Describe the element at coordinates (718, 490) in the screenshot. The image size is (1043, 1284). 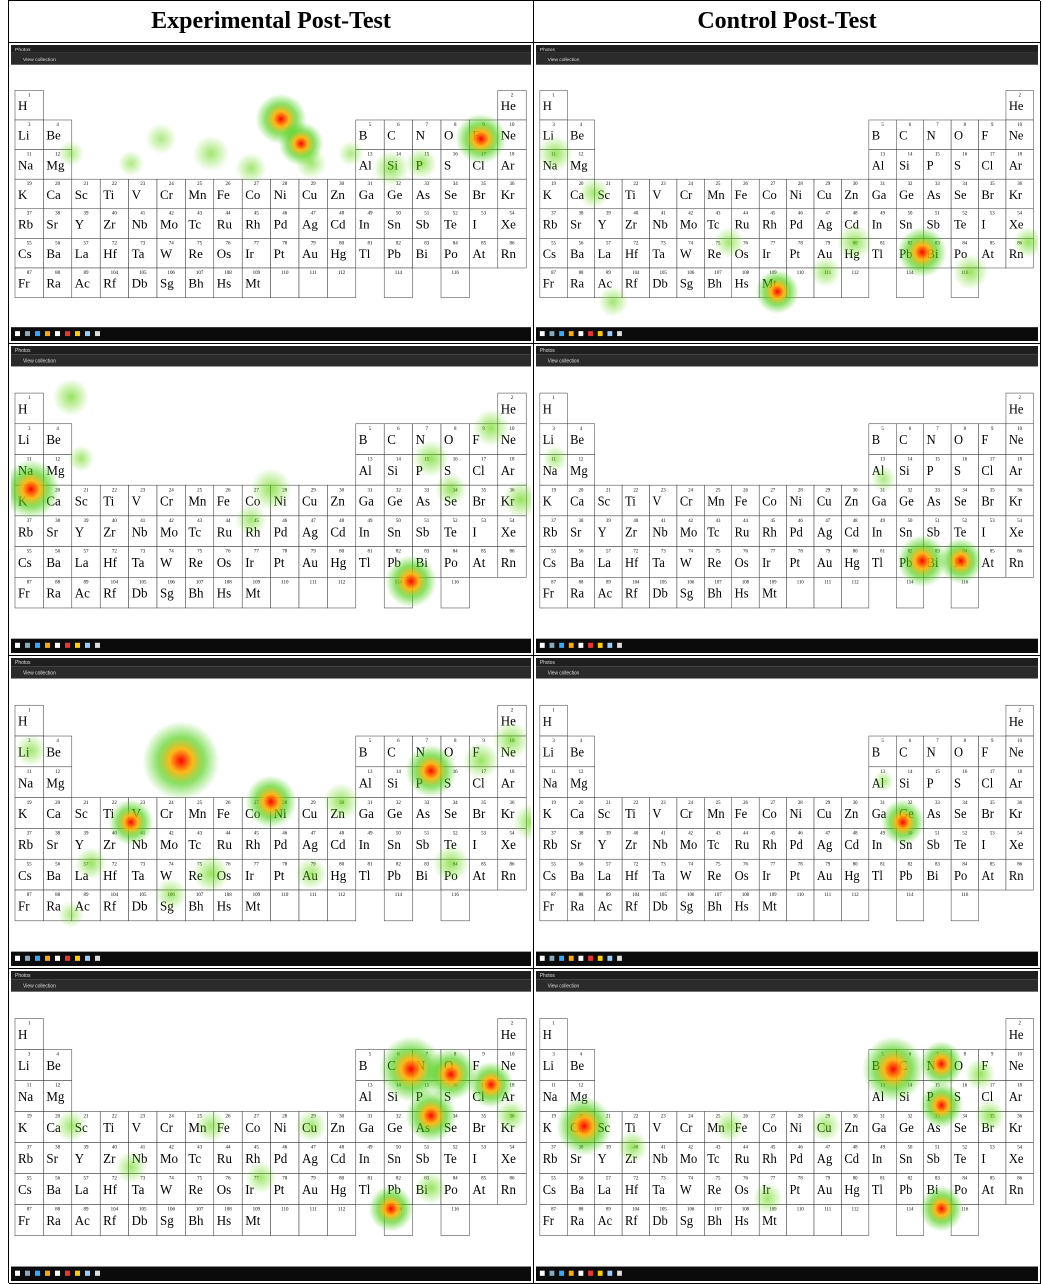
I see `atomic-number: 25` at that location.